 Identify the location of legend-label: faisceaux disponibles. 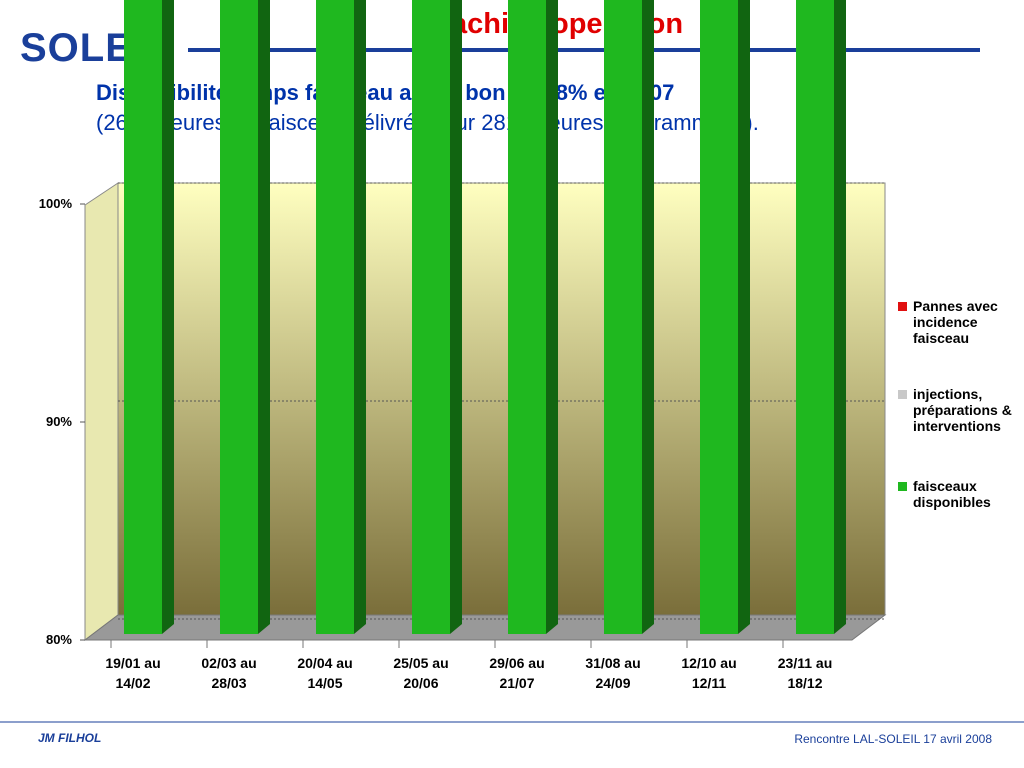
(952, 494).